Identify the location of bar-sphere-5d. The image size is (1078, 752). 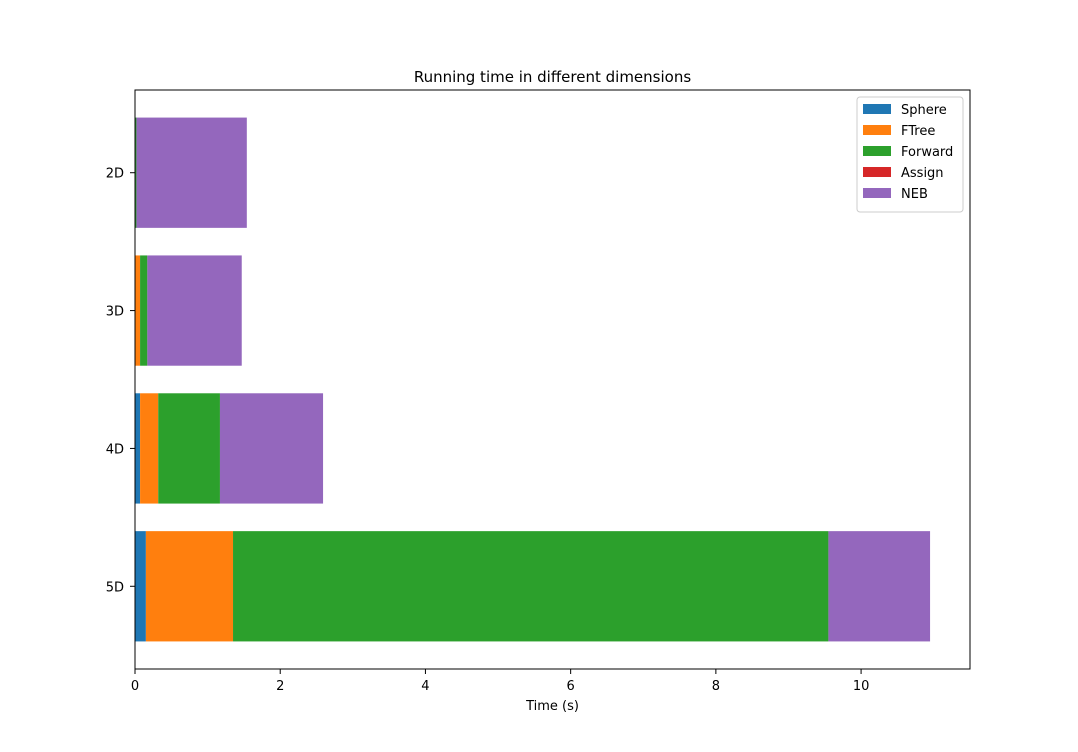
(140, 586).